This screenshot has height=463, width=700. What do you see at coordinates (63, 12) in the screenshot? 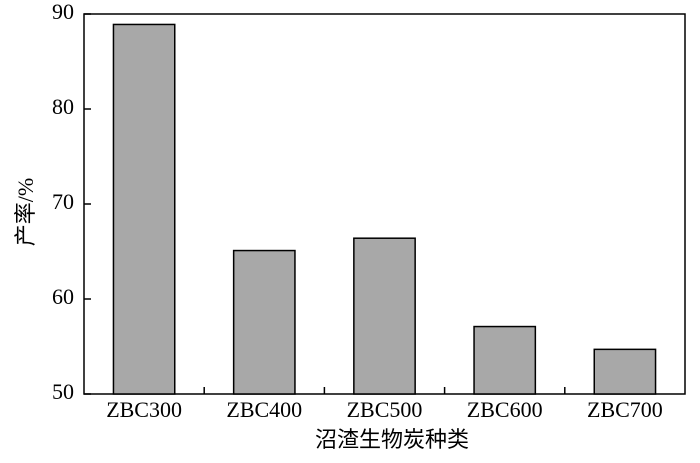
I see `y-tick-label: 90` at bounding box center [63, 12].